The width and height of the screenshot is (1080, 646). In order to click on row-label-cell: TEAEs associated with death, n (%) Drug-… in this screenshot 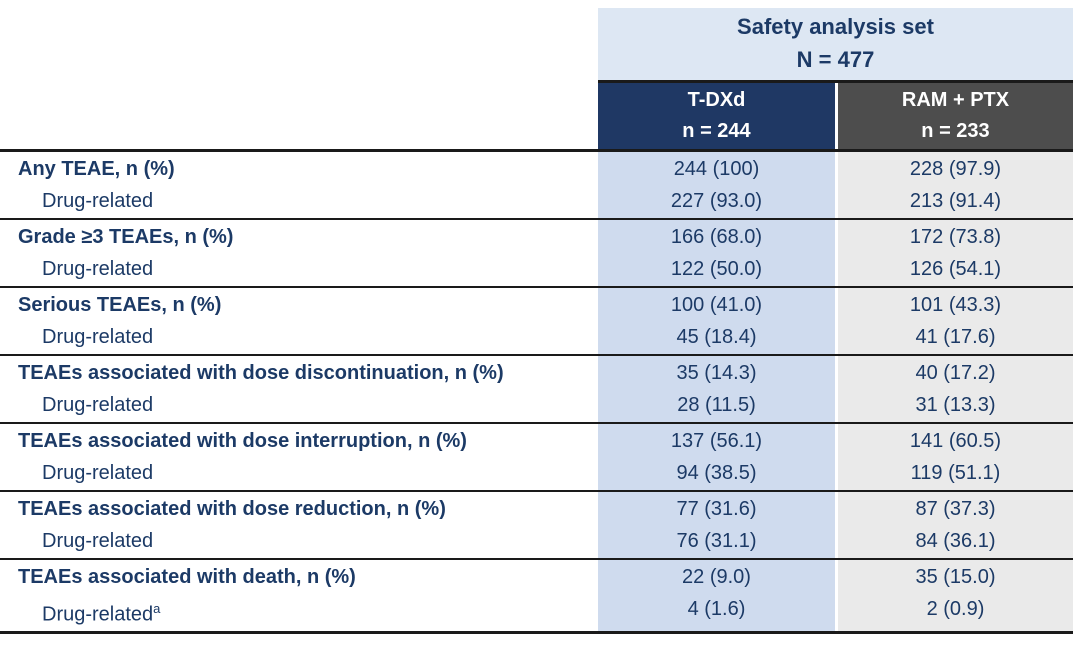, I will do `click(299, 595)`.